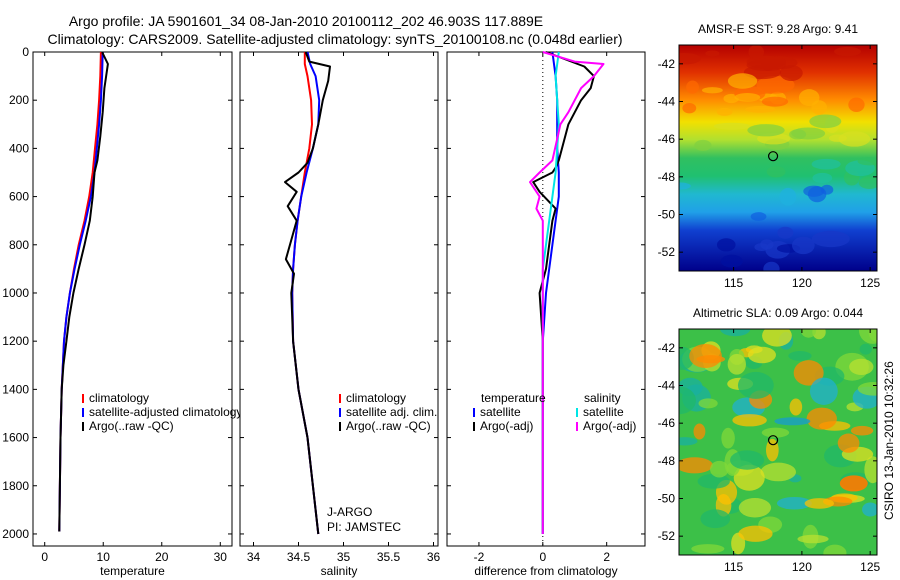 This screenshot has height=580, width=900. Describe the element at coordinates (307, 293) in the screenshot. I see `series-line-argo-raw-qc-` at that location.